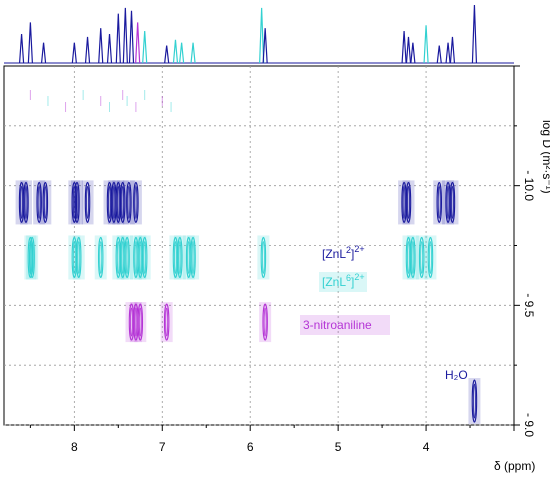 The image size is (550, 477). Describe the element at coordinates (250, 447) in the screenshot. I see `x-tick-label: 6` at that location.